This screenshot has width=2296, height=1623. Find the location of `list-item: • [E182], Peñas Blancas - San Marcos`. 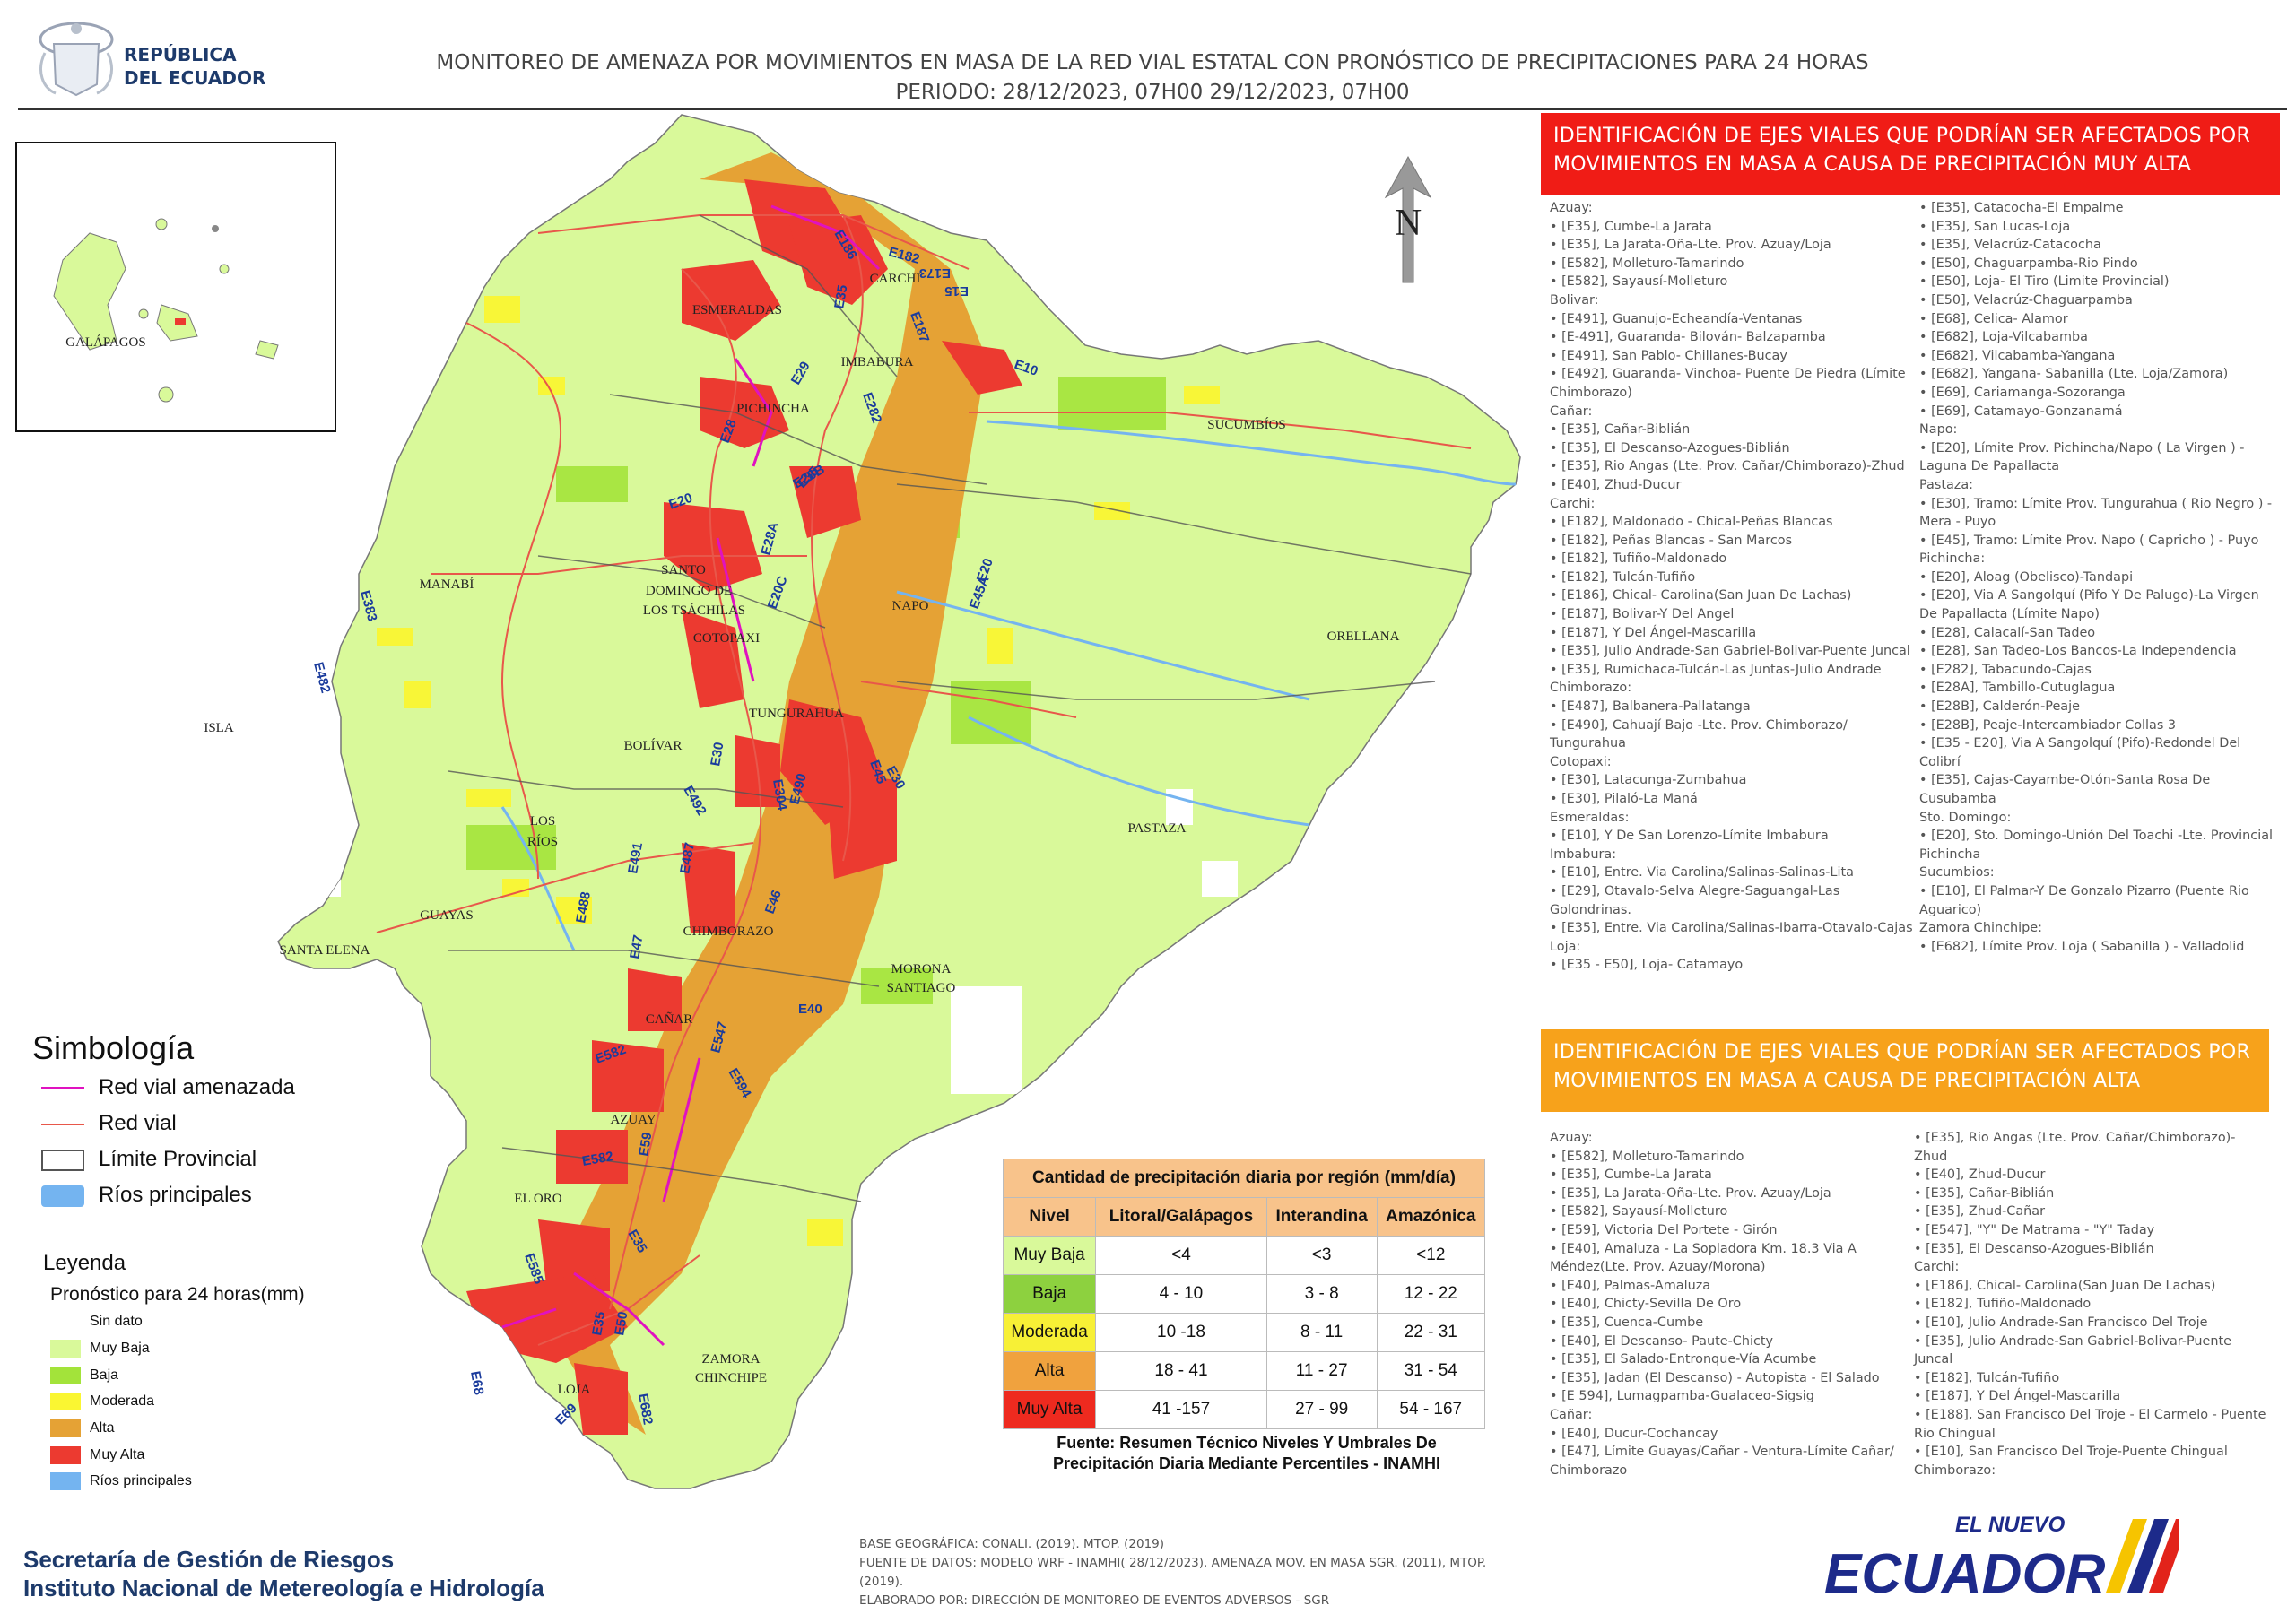

list-item: • [E182], Peñas Blancas - San Marcos is located at coordinates (1671, 540).